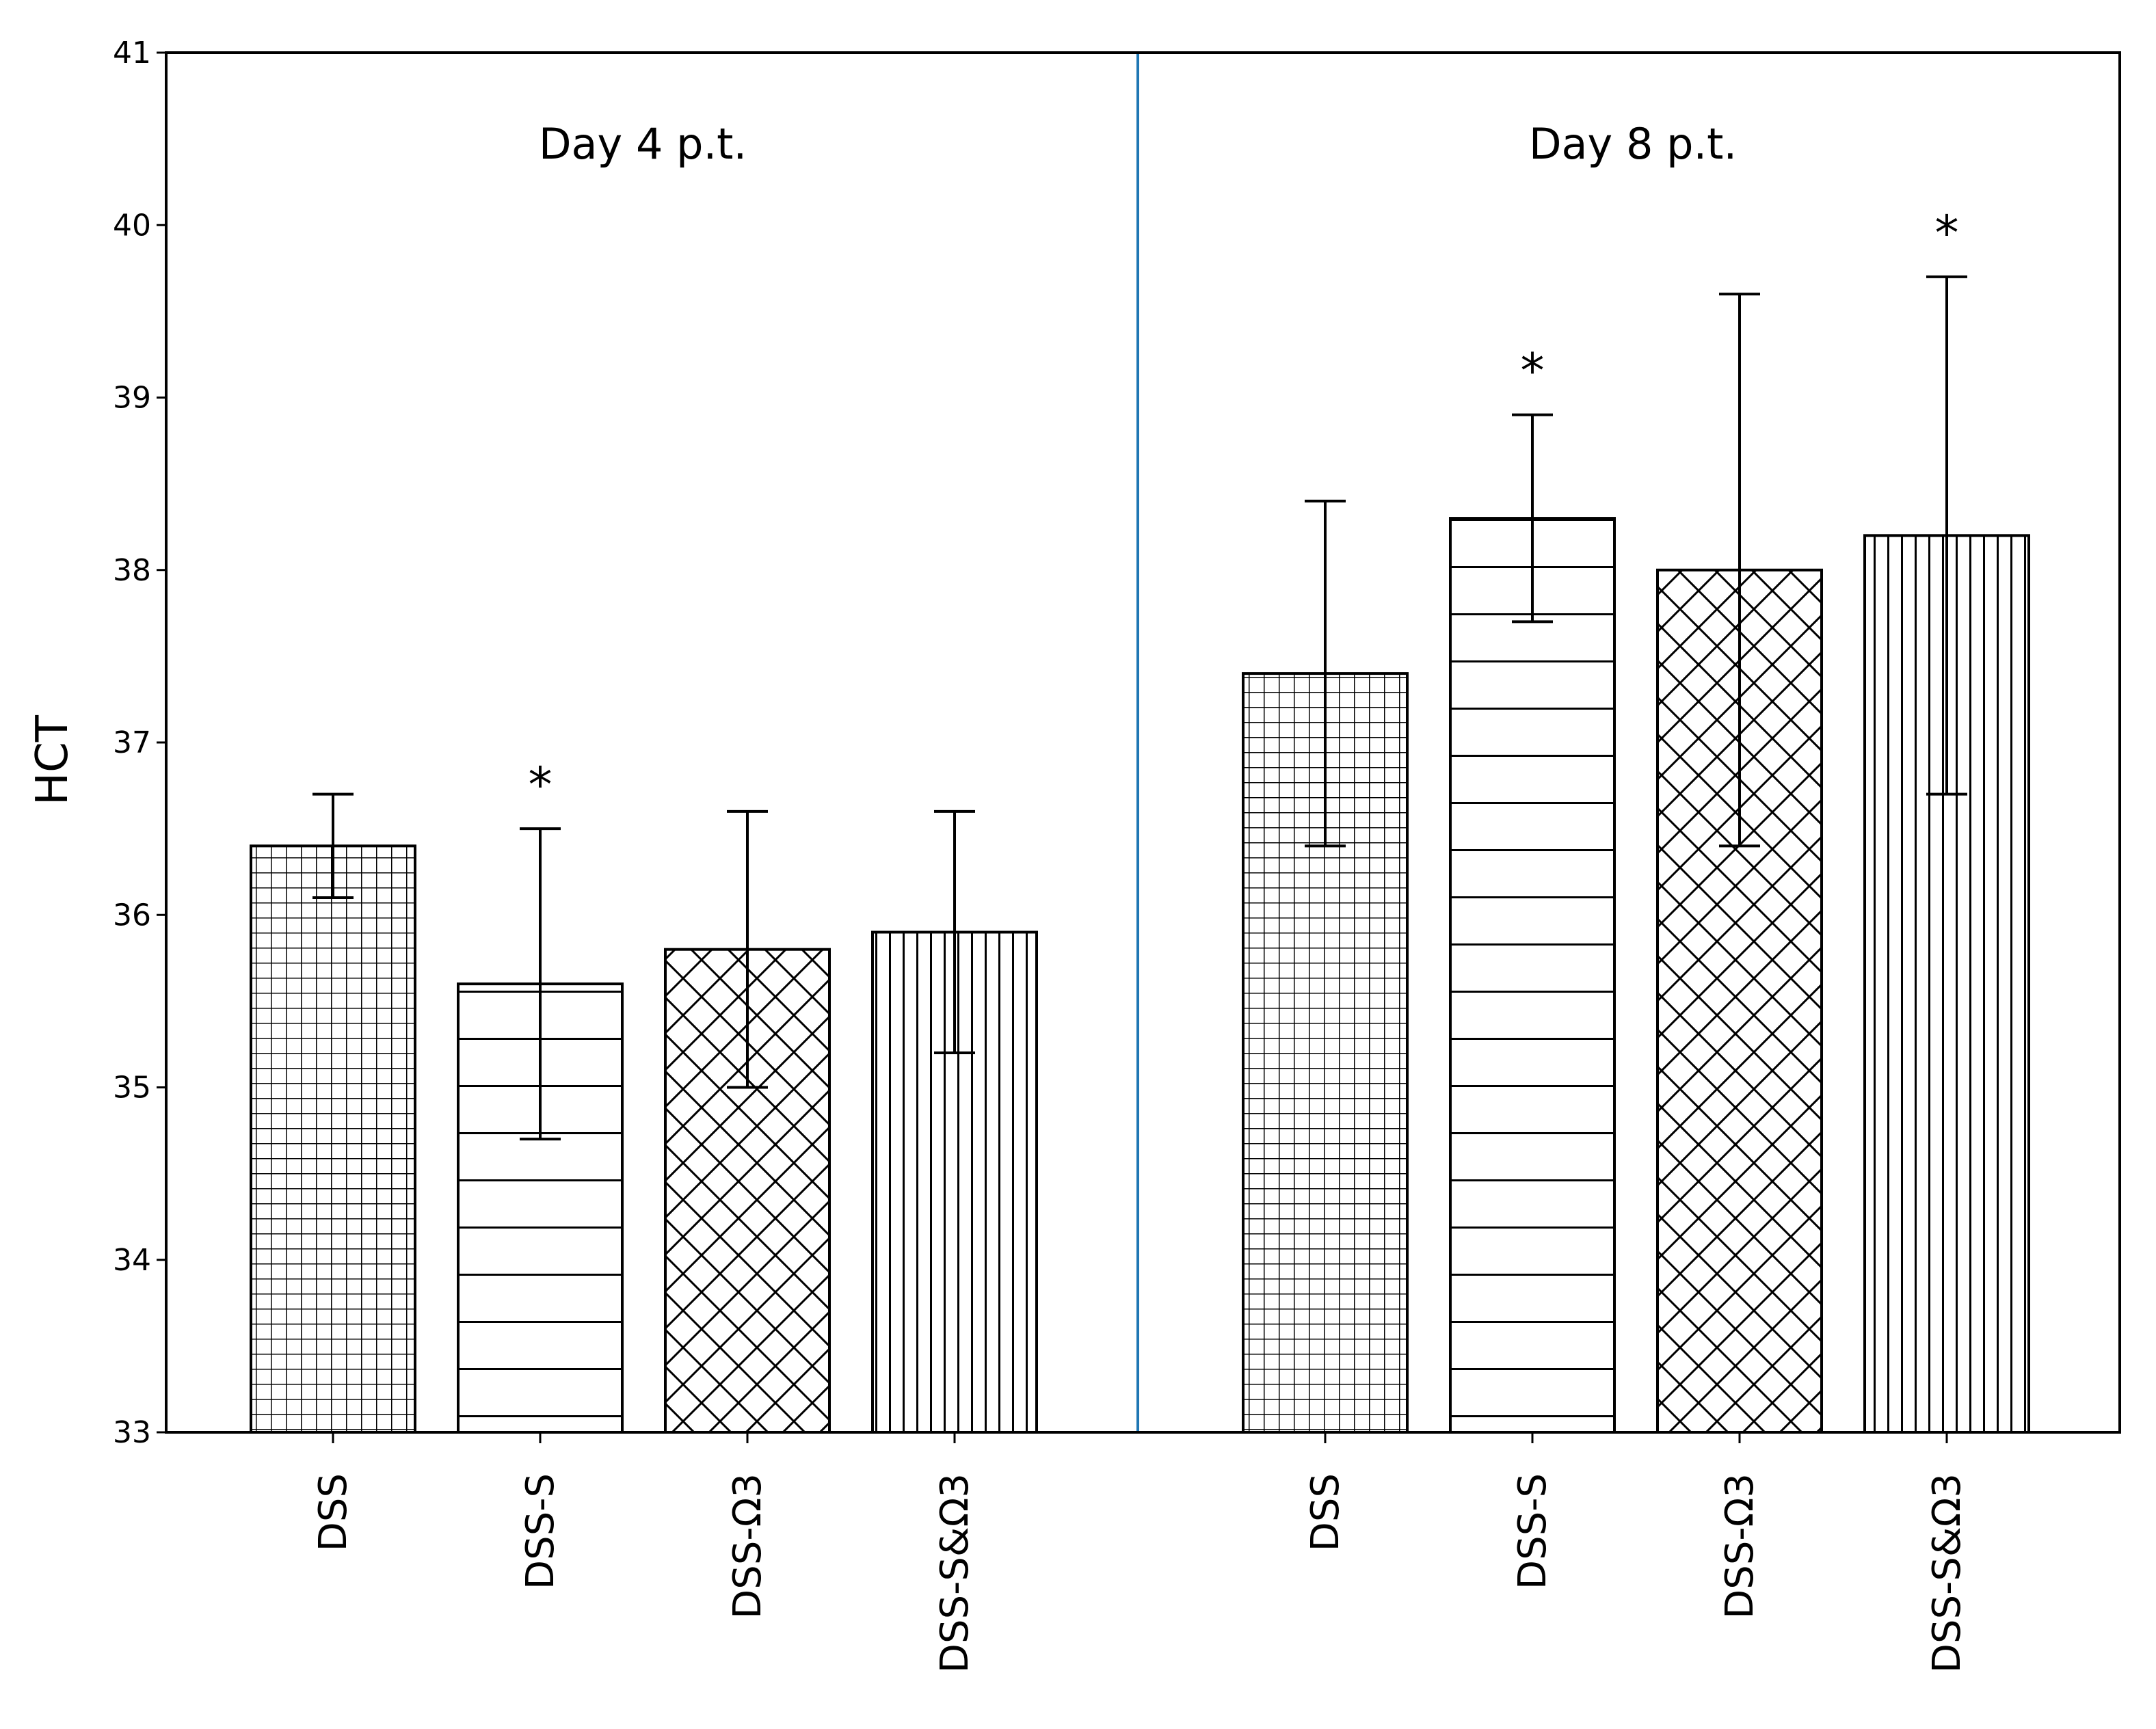 The width and height of the screenshot is (2156, 1729). What do you see at coordinates (132, 1088) in the screenshot?
I see `y-tick-label: 35` at bounding box center [132, 1088].